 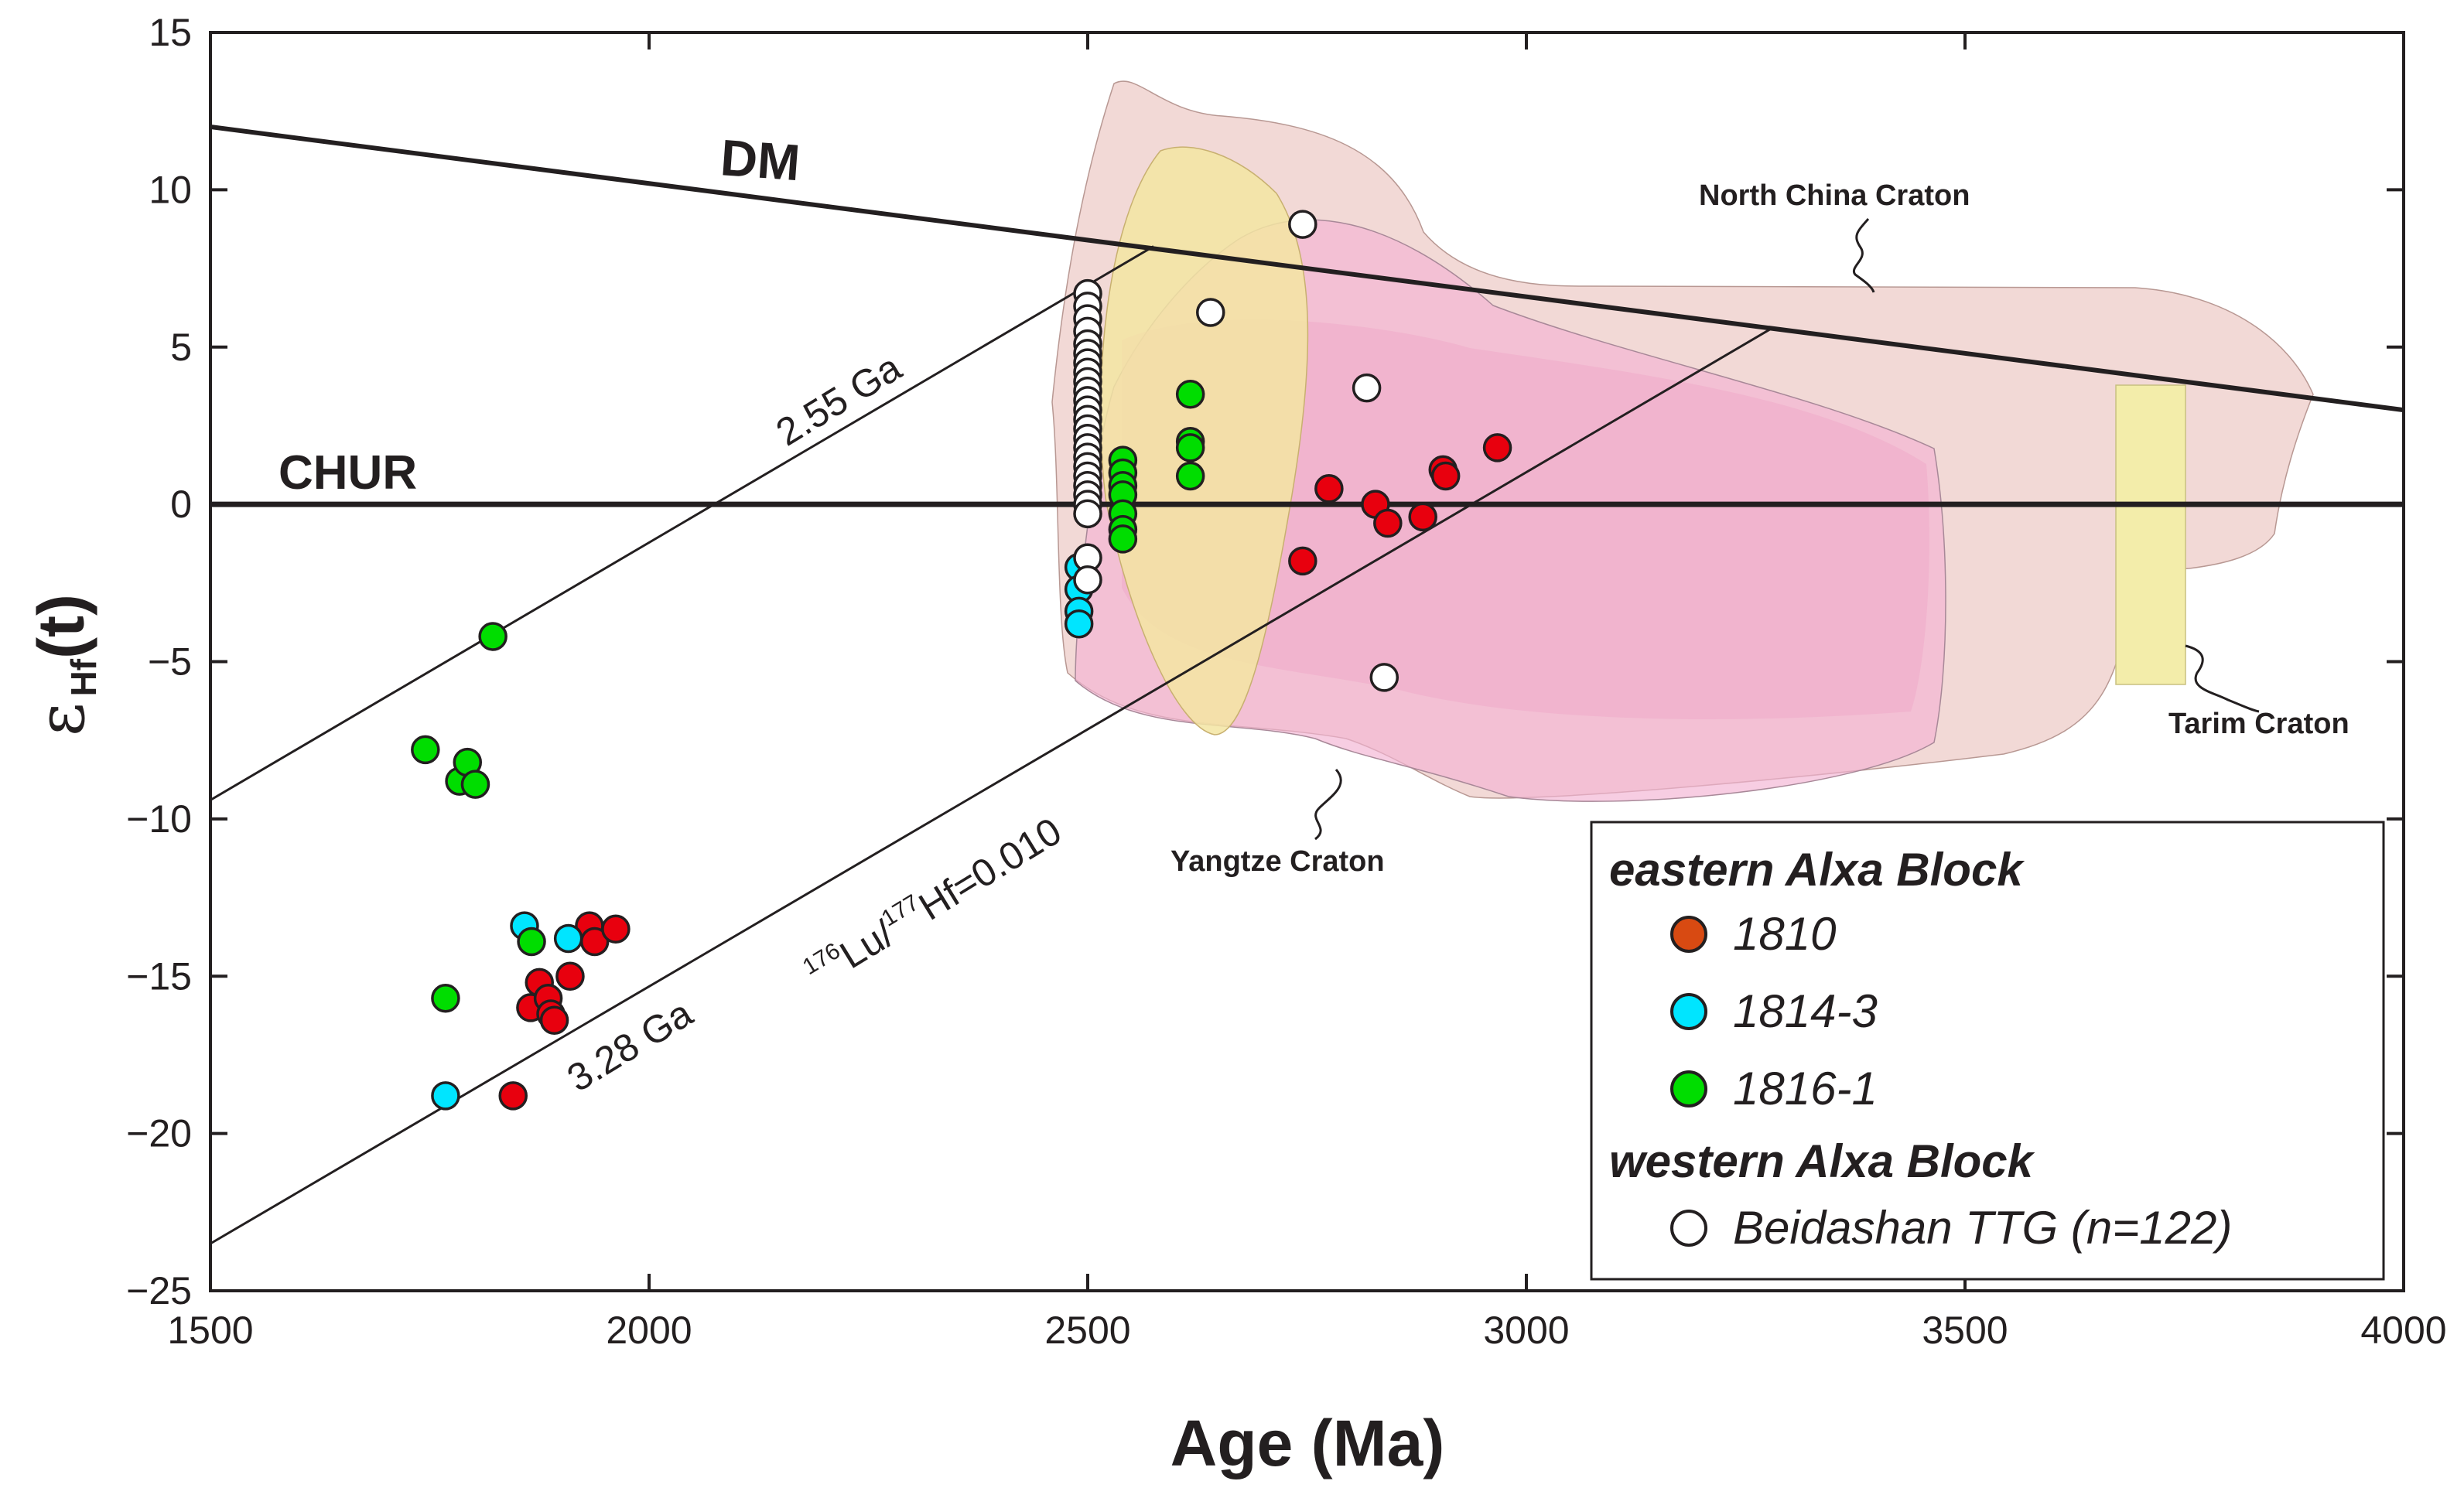 I want to click on tarim-craton-field, so click(x=2150, y=534).